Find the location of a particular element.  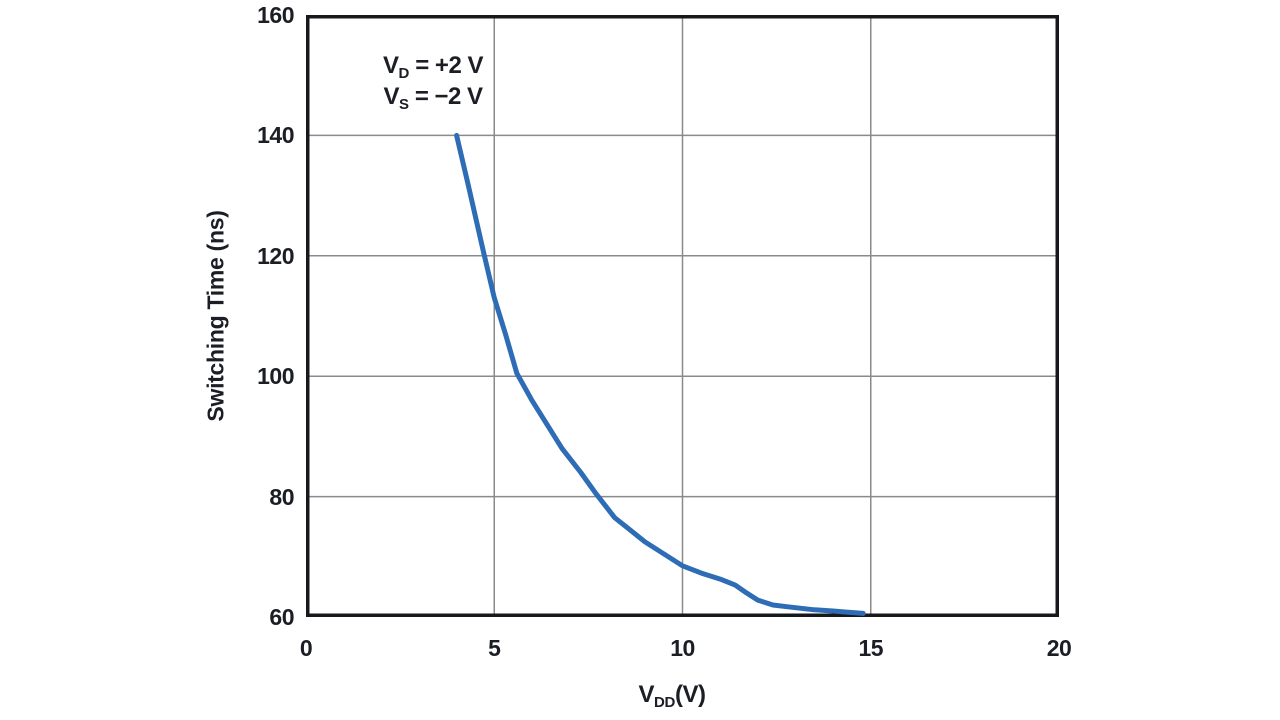

y-tick-label-60: 60 is located at coordinates (281, 617).